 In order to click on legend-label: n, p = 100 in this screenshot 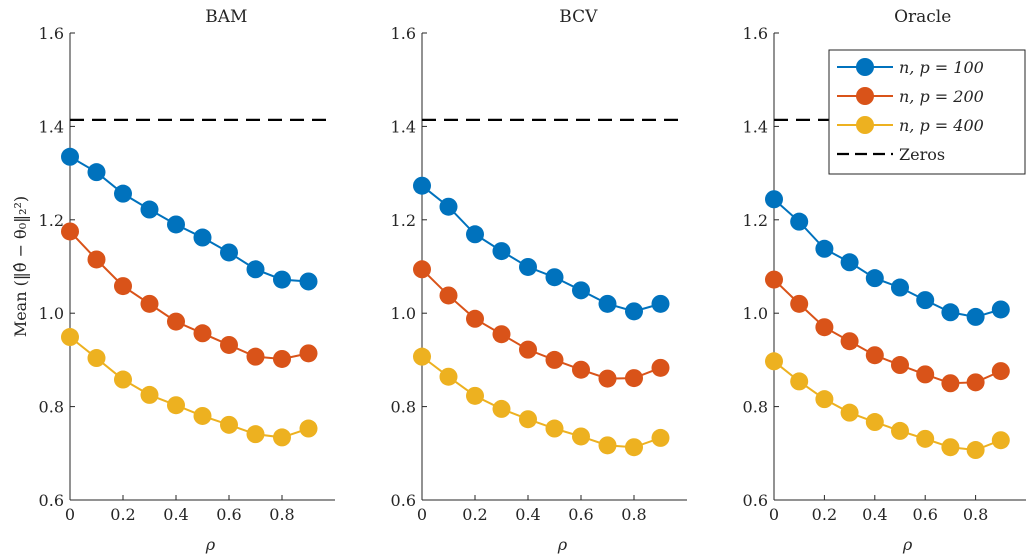, I will do `click(941, 67)`.